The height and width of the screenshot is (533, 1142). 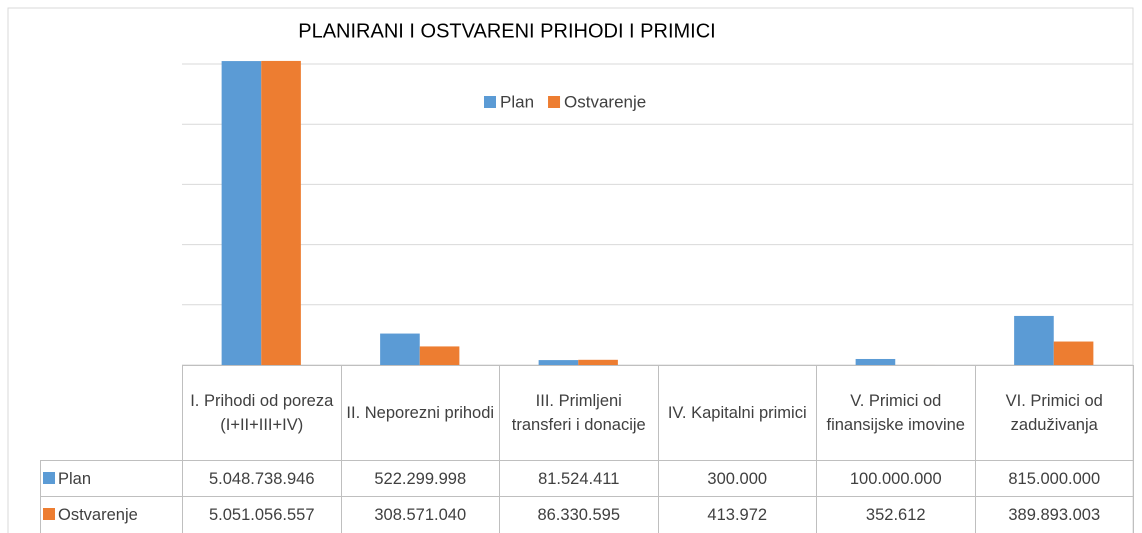 I want to click on table-corner, so click(x=111, y=413).